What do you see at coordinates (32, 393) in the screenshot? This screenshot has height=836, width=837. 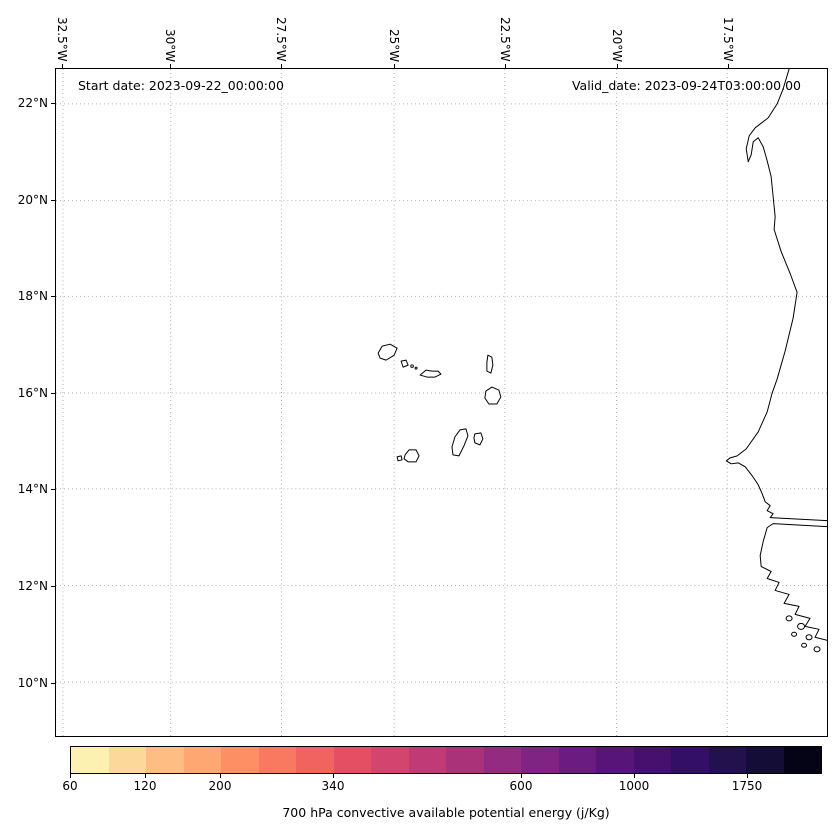 I see `y-tick-label: 16°N` at bounding box center [32, 393].